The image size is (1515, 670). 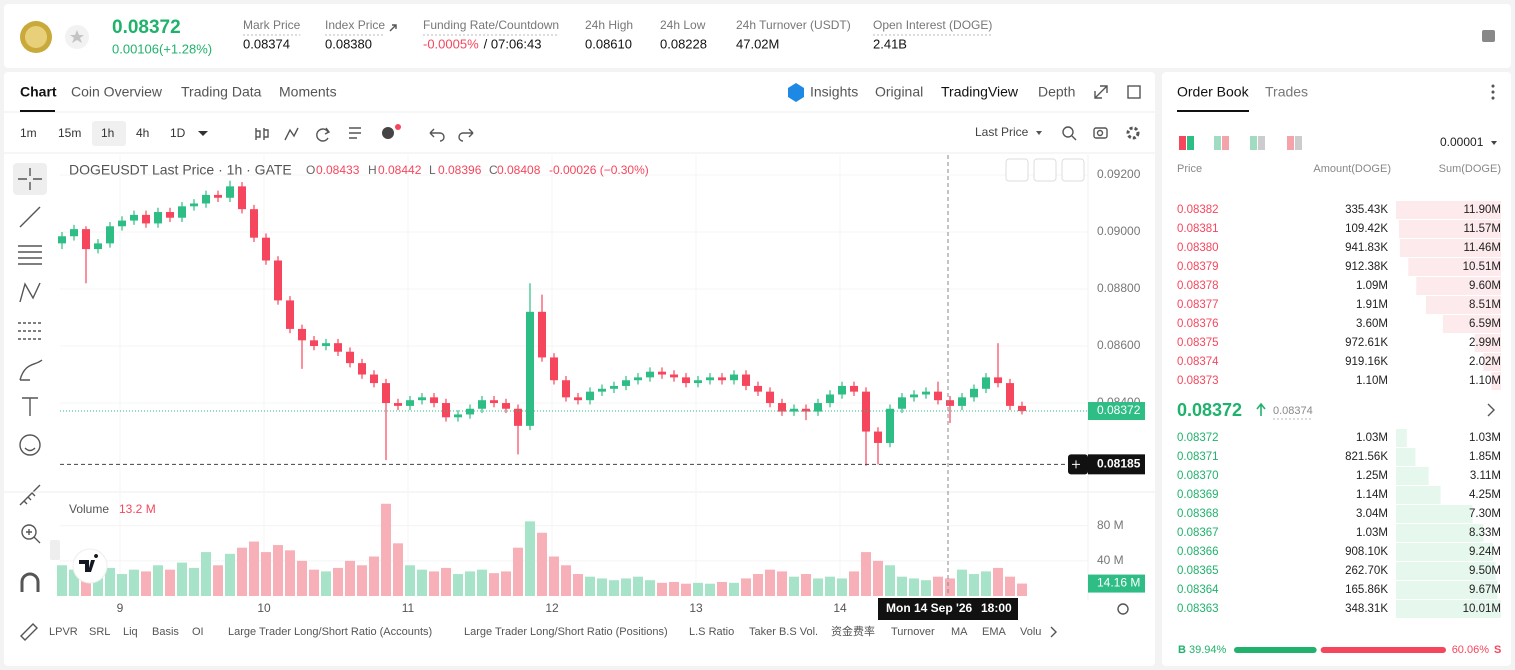 I want to click on price-cell: 0.08369, so click(x=1198, y=495).